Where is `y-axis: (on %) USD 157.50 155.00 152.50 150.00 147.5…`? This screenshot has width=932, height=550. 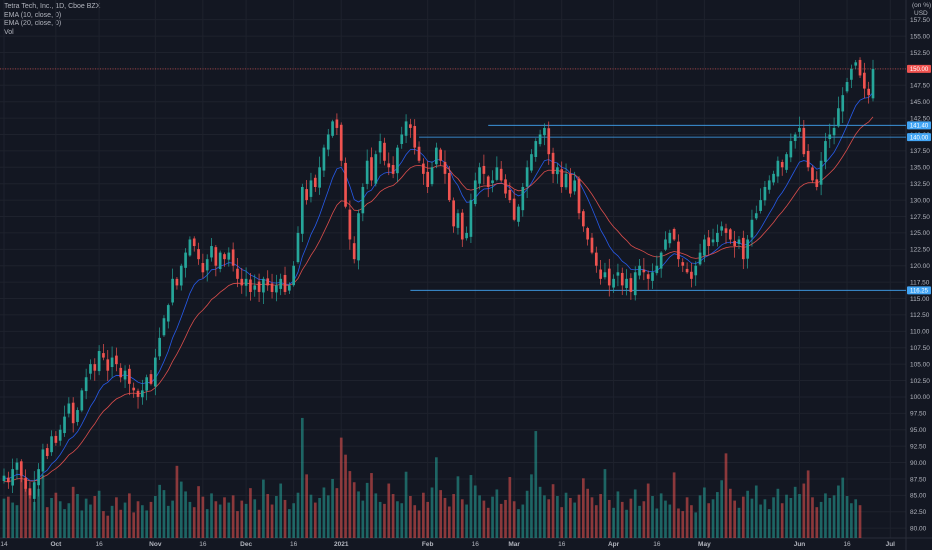
y-axis: (on %) USD 157.50 155.00 152.50 150.00 147.5… is located at coordinates (920, 267).